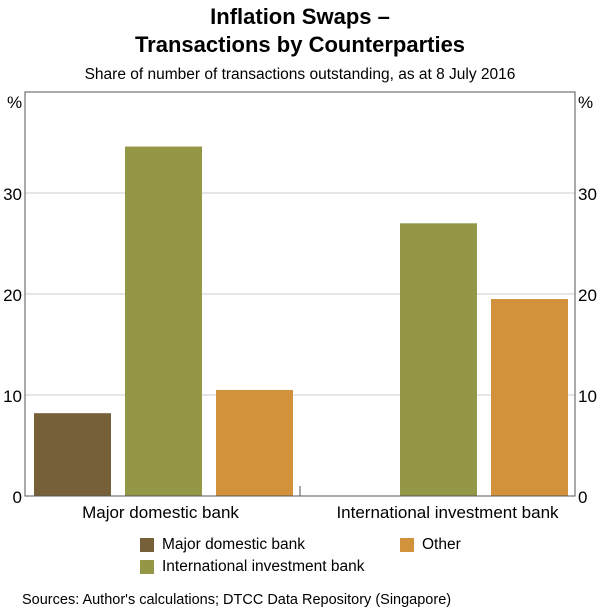 The height and width of the screenshot is (615, 600). I want to click on y-axis-unit-left: %, so click(14, 102).